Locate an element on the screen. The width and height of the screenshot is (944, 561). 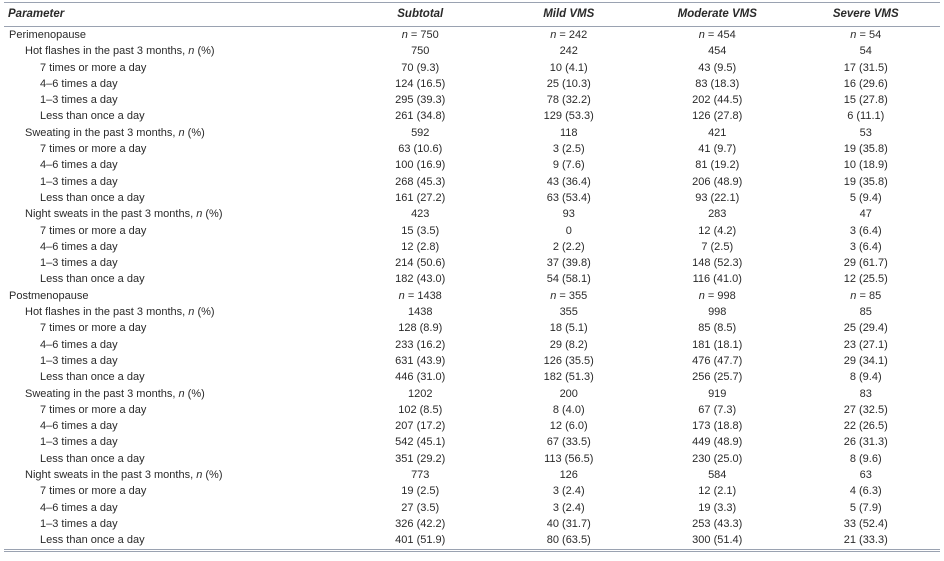
value-cell: 300 (51.4) is located at coordinates (717, 540).